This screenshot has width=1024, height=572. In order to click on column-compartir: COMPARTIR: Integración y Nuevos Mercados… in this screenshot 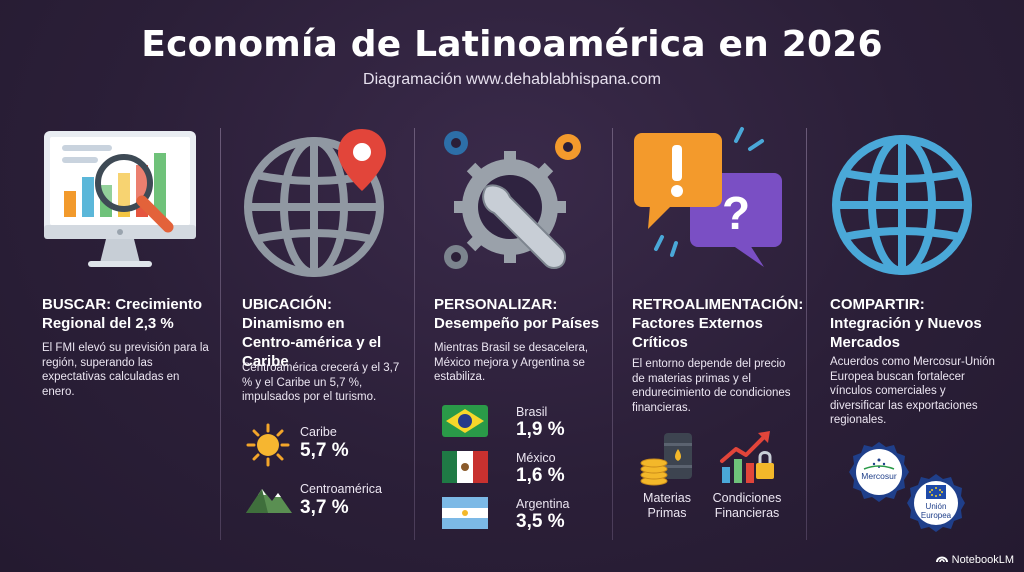, I will do `click(915, 335)`.